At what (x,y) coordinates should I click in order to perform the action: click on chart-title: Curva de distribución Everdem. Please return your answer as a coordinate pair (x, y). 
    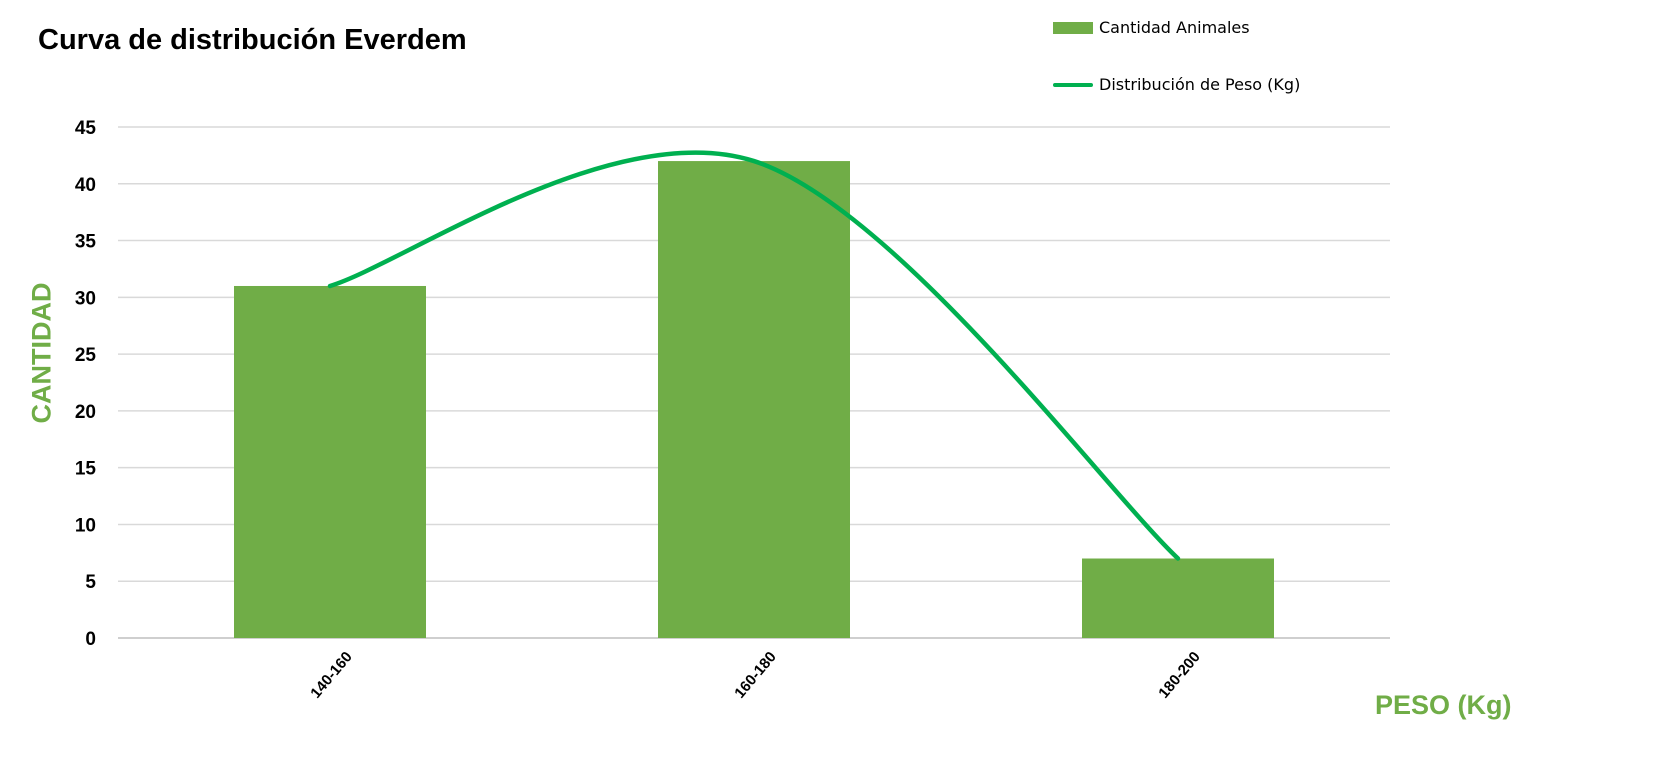
    Looking at the image, I should click on (252, 40).